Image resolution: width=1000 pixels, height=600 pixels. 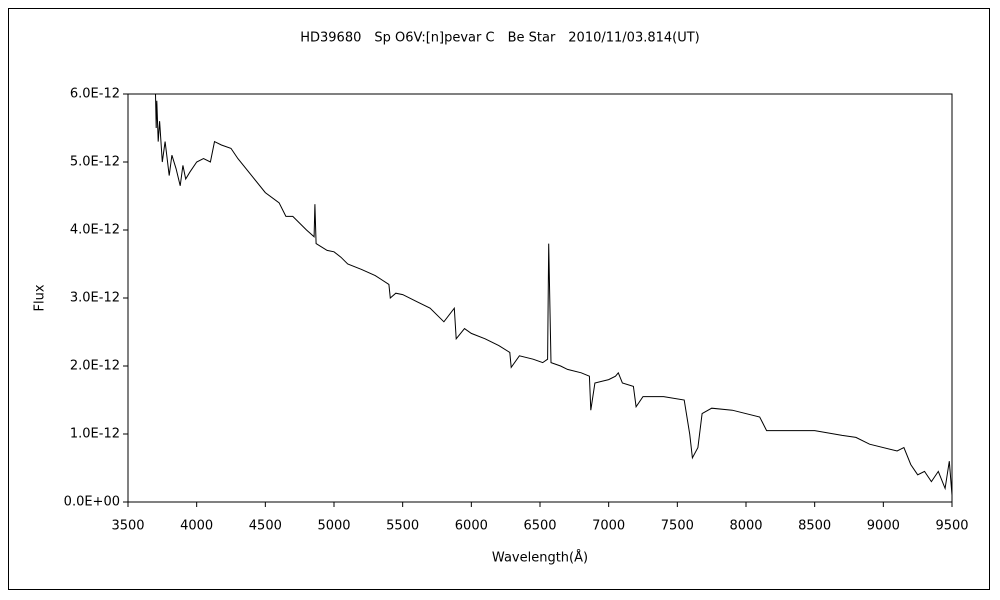 What do you see at coordinates (333, 526) in the screenshot?
I see `x-tick-label: 5000` at bounding box center [333, 526].